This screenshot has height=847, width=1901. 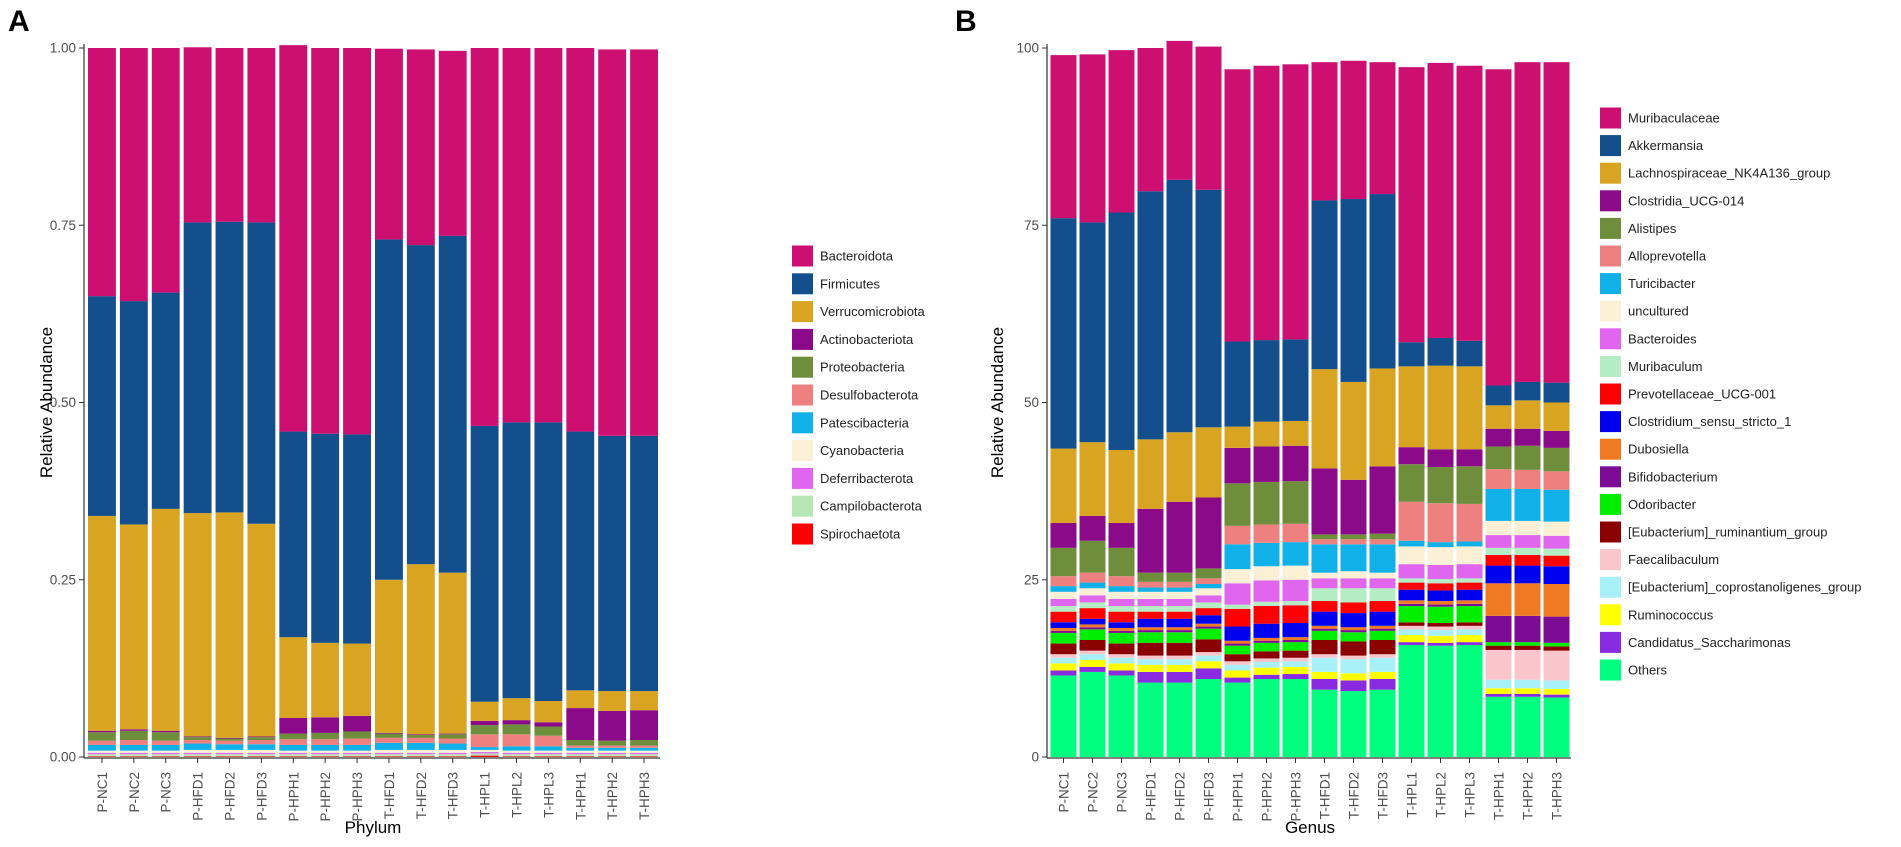 What do you see at coordinates (1412, 795) in the screenshot?
I see `x-tick-label: T-HPL1` at bounding box center [1412, 795].